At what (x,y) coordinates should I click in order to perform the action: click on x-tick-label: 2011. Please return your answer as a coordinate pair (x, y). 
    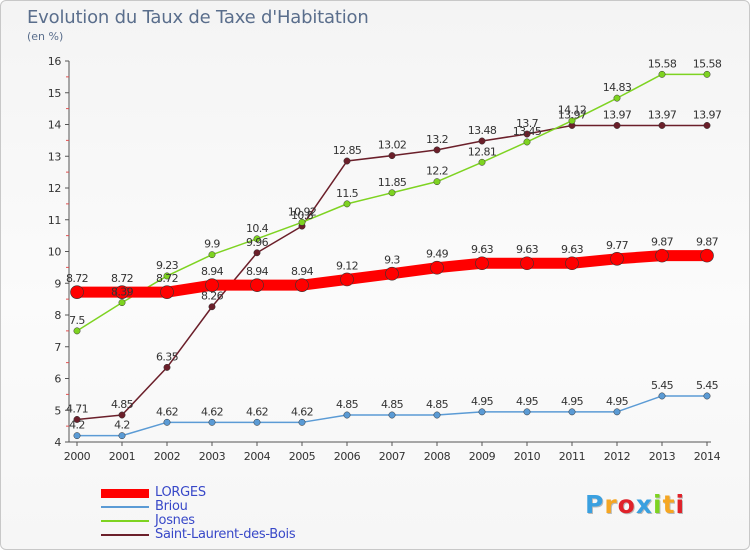
    Looking at the image, I should click on (572, 456).